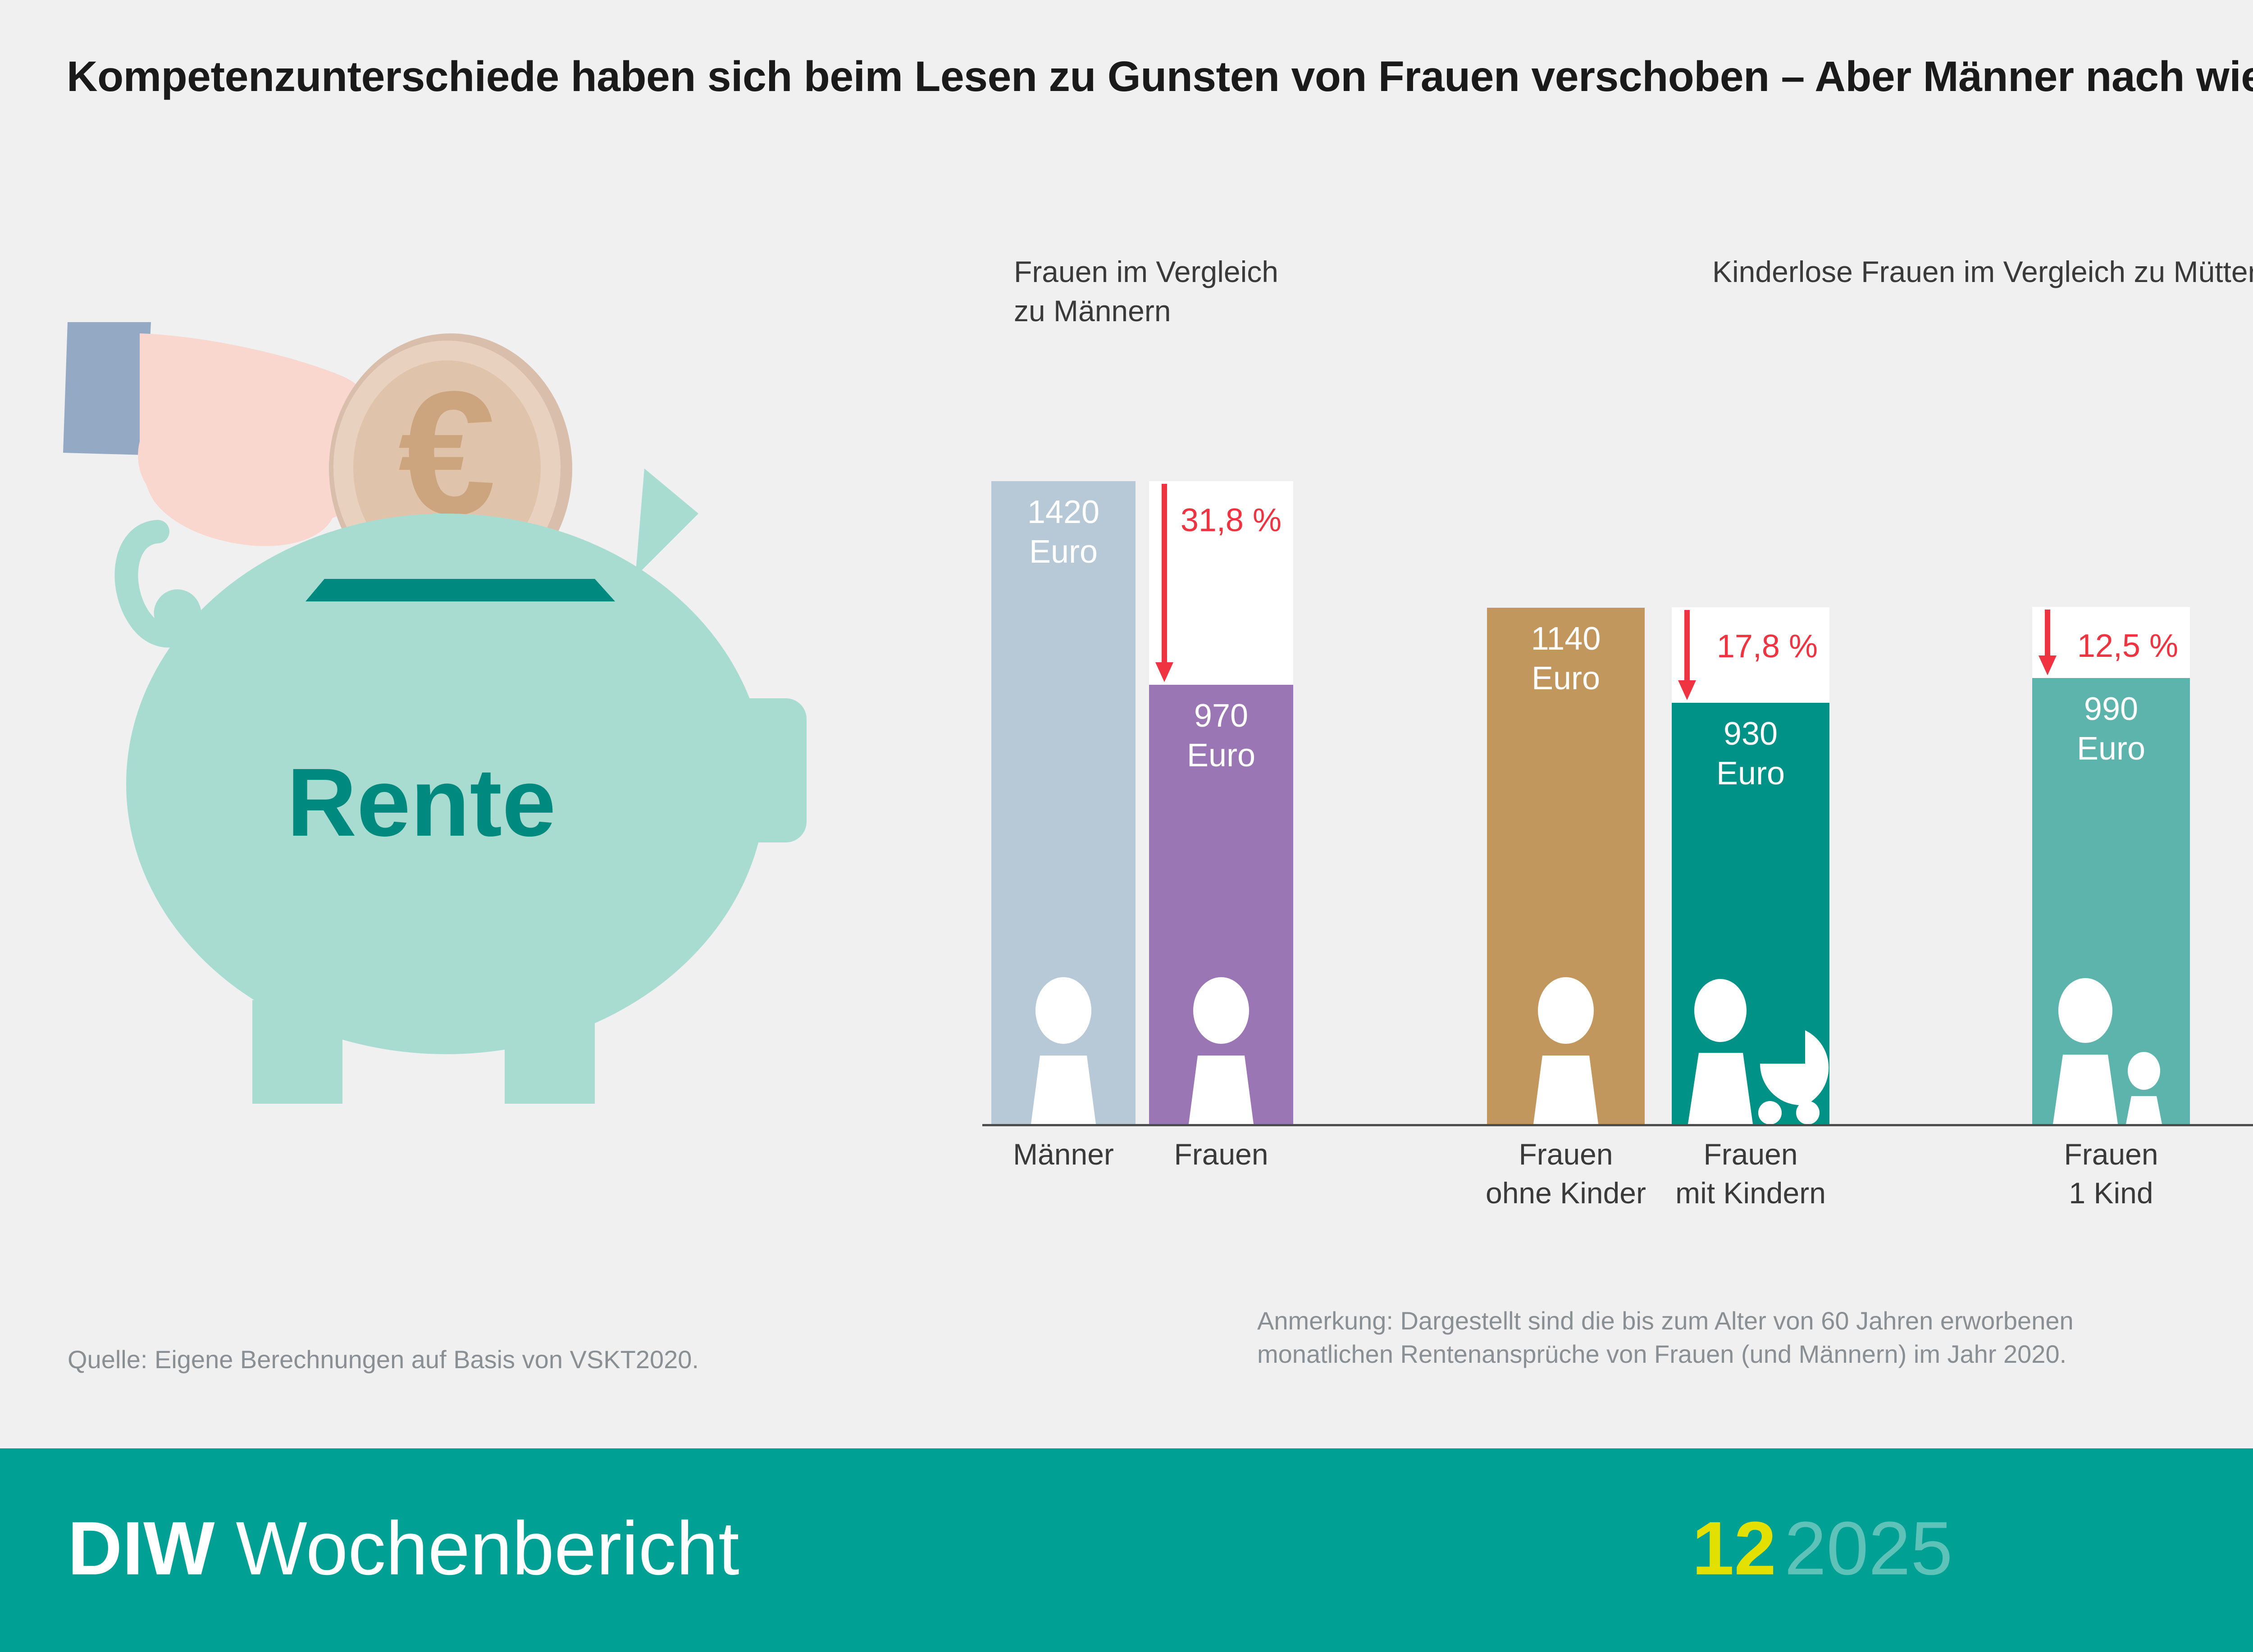 The image size is (2253, 1652). What do you see at coordinates (1566, 659) in the screenshot?
I see `bar-value-frauen-ohne-kinder: 1140 Euro` at bounding box center [1566, 659].